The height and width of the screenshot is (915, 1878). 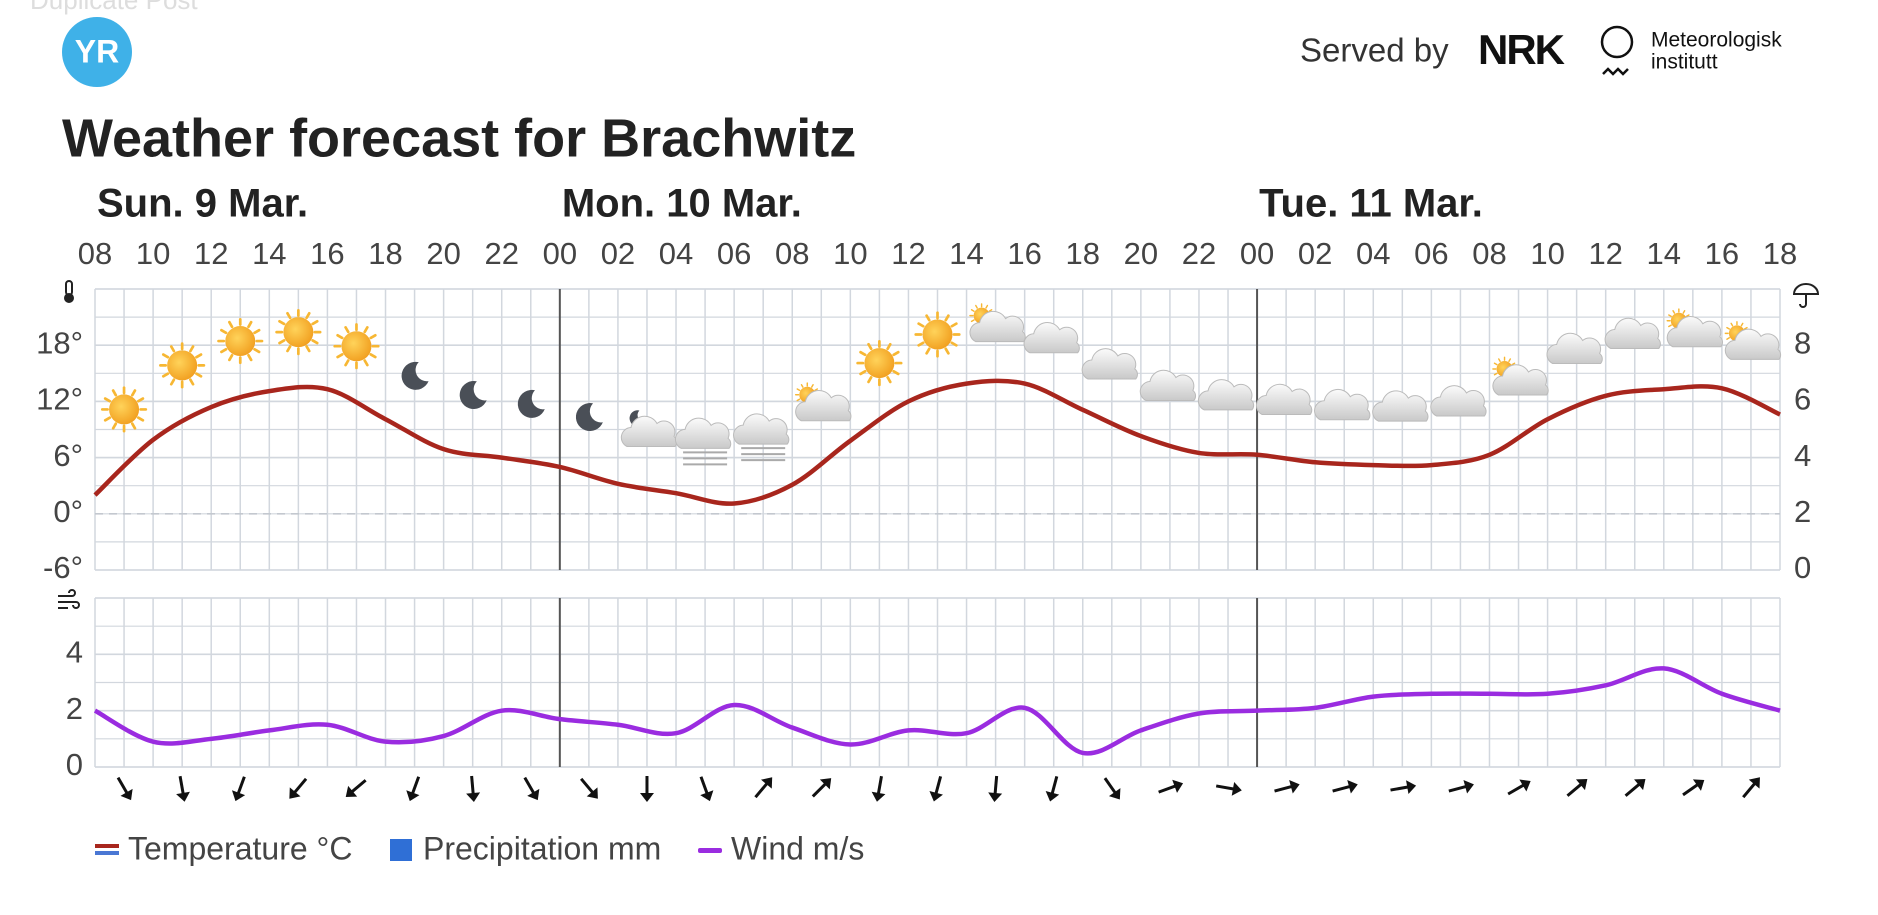 I want to click on day-label: Tue. 11 Mar., so click(x=1371, y=204).